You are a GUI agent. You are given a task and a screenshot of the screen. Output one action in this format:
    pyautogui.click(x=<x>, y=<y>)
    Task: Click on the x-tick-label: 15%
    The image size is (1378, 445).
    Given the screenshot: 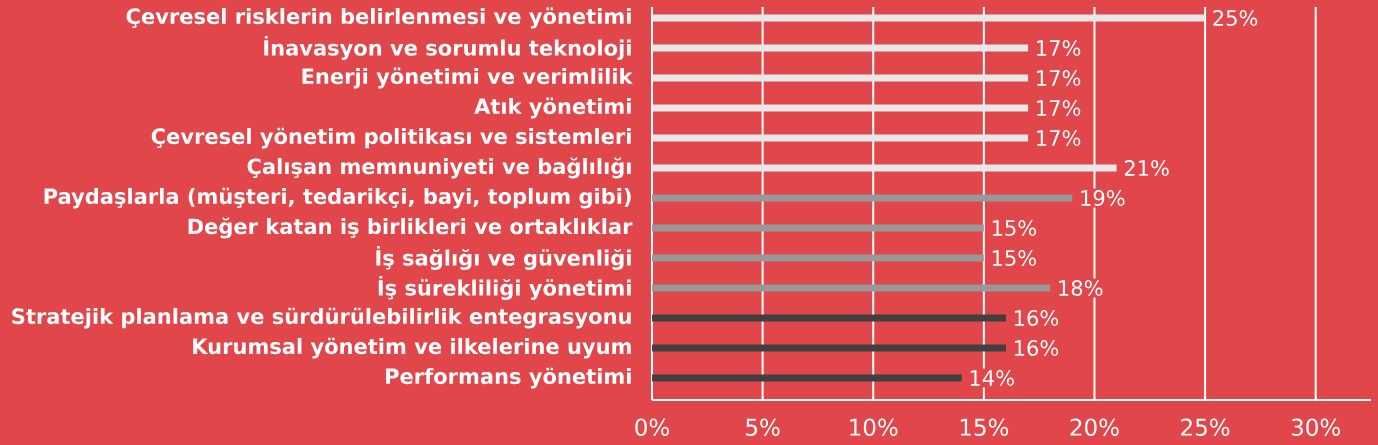 What is the action you would take?
    pyautogui.click(x=984, y=427)
    